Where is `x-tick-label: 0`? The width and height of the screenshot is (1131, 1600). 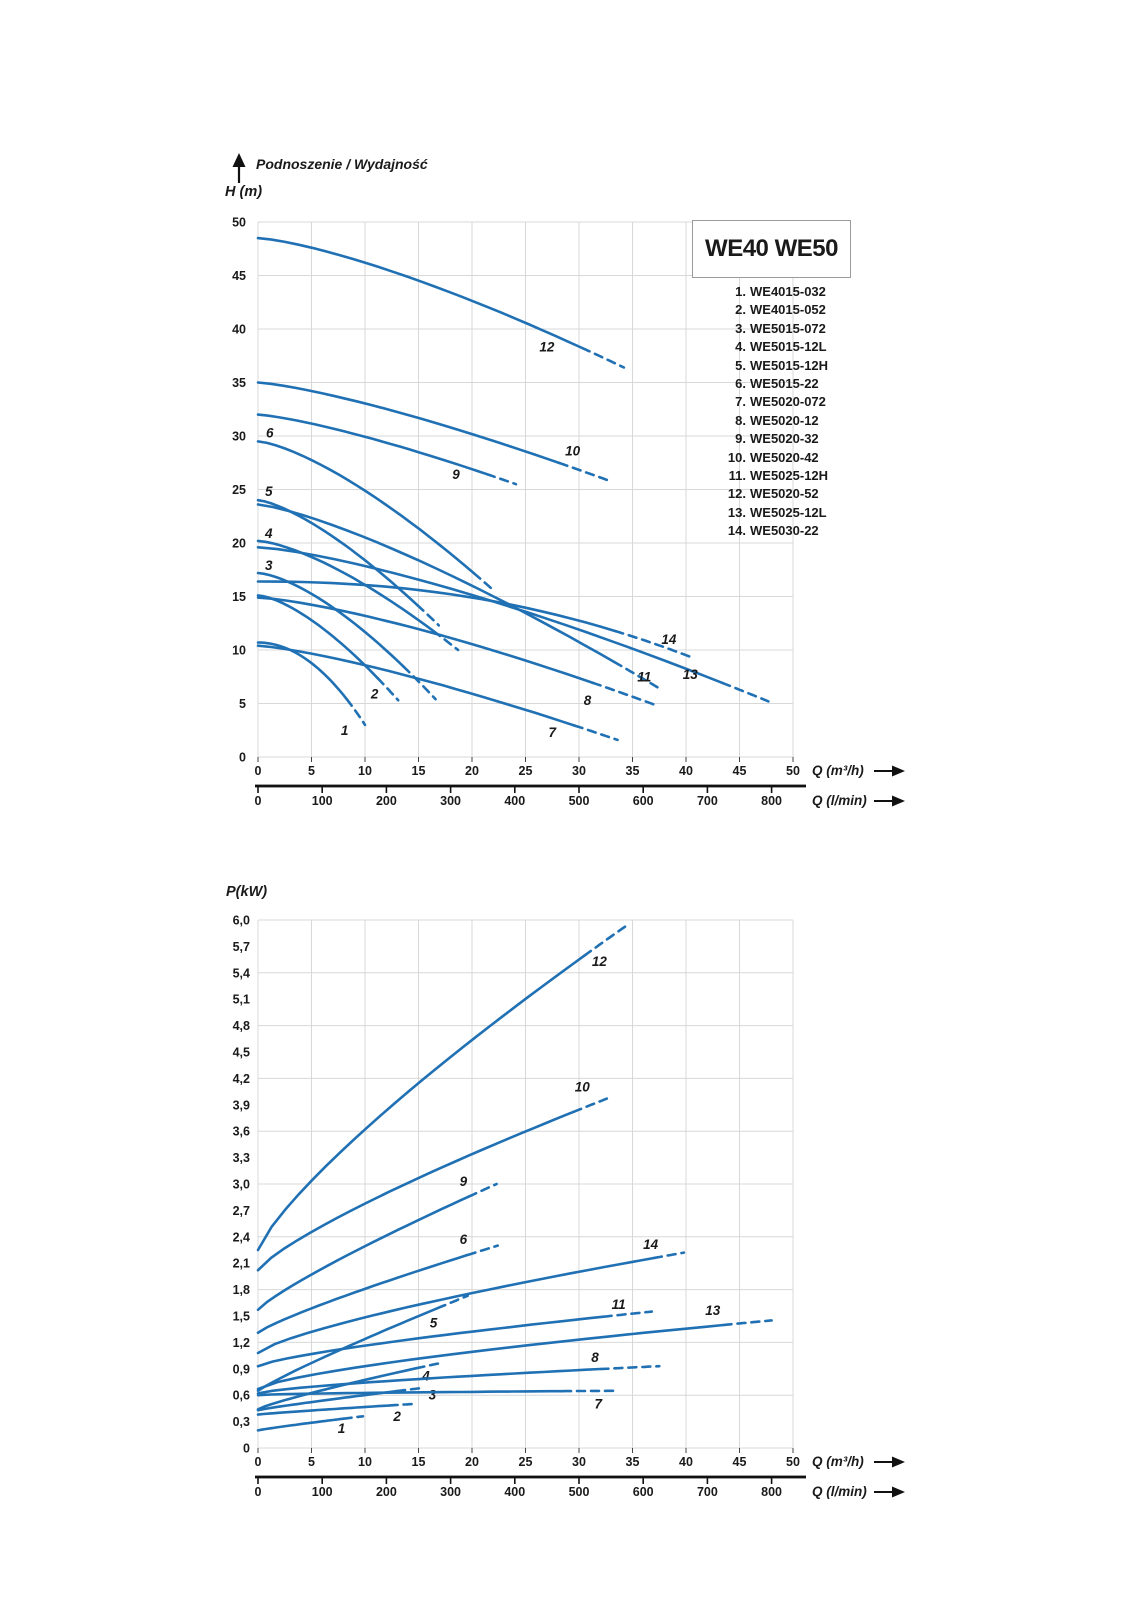 x-tick-label: 0 is located at coordinates (258, 771).